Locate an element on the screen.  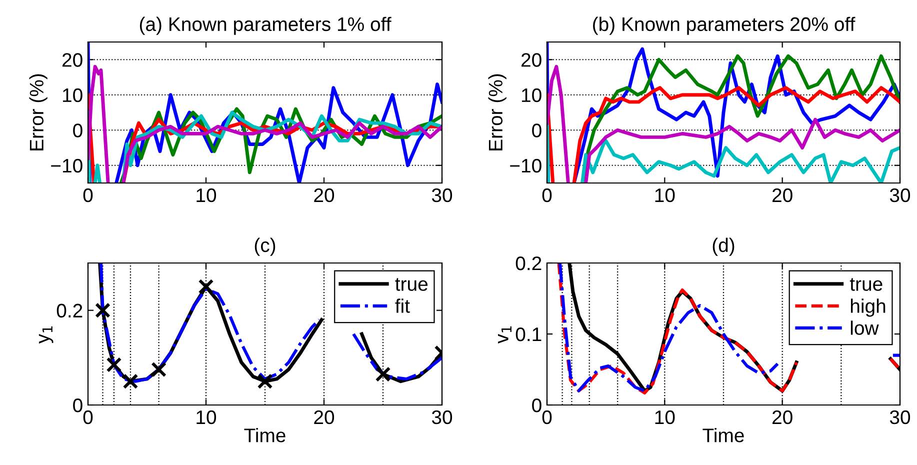
legend-label: low is located at coordinates (864, 327).